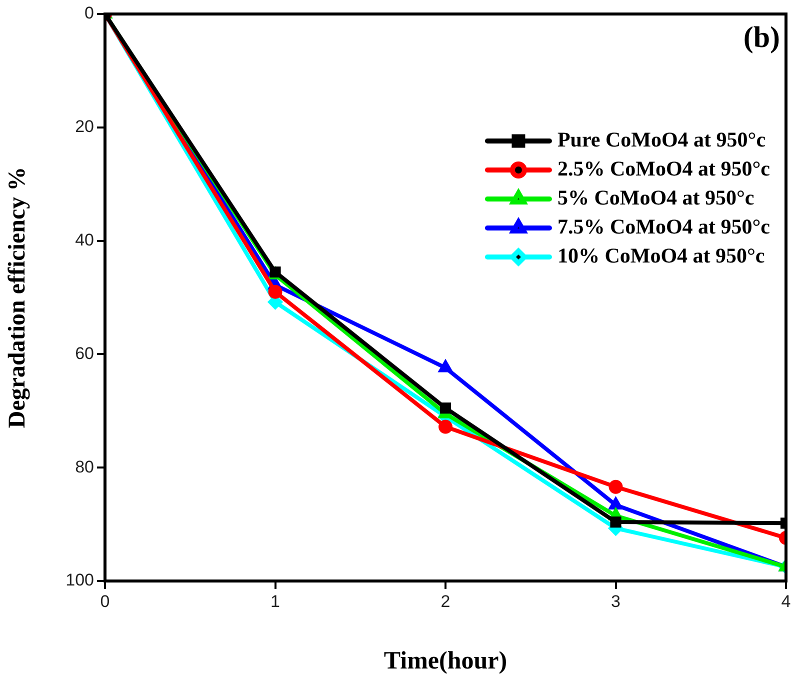 The image size is (795, 681). I want to click on y-tick-label: 100, so click(80, 580).